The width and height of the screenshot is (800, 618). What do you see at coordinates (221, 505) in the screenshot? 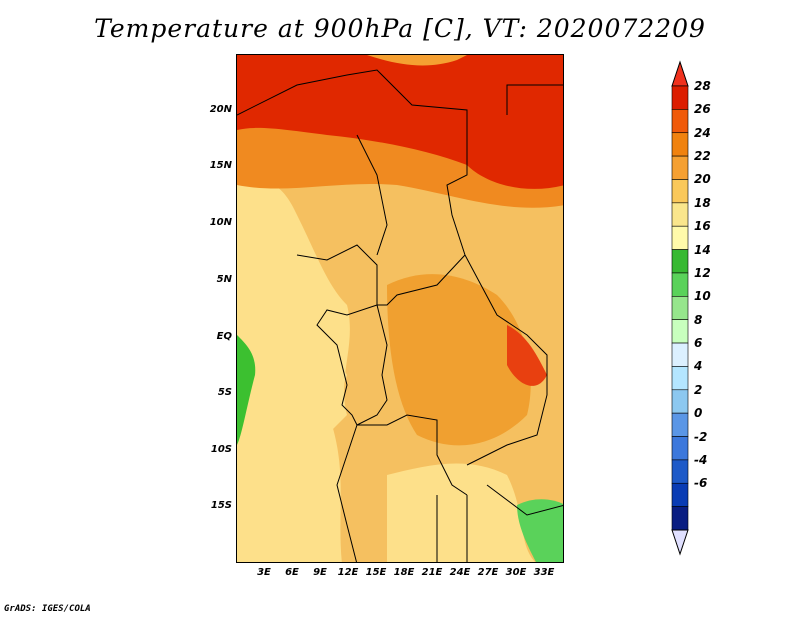
I see `lat-label-15s: 15S` at bounding box center [221, 505].